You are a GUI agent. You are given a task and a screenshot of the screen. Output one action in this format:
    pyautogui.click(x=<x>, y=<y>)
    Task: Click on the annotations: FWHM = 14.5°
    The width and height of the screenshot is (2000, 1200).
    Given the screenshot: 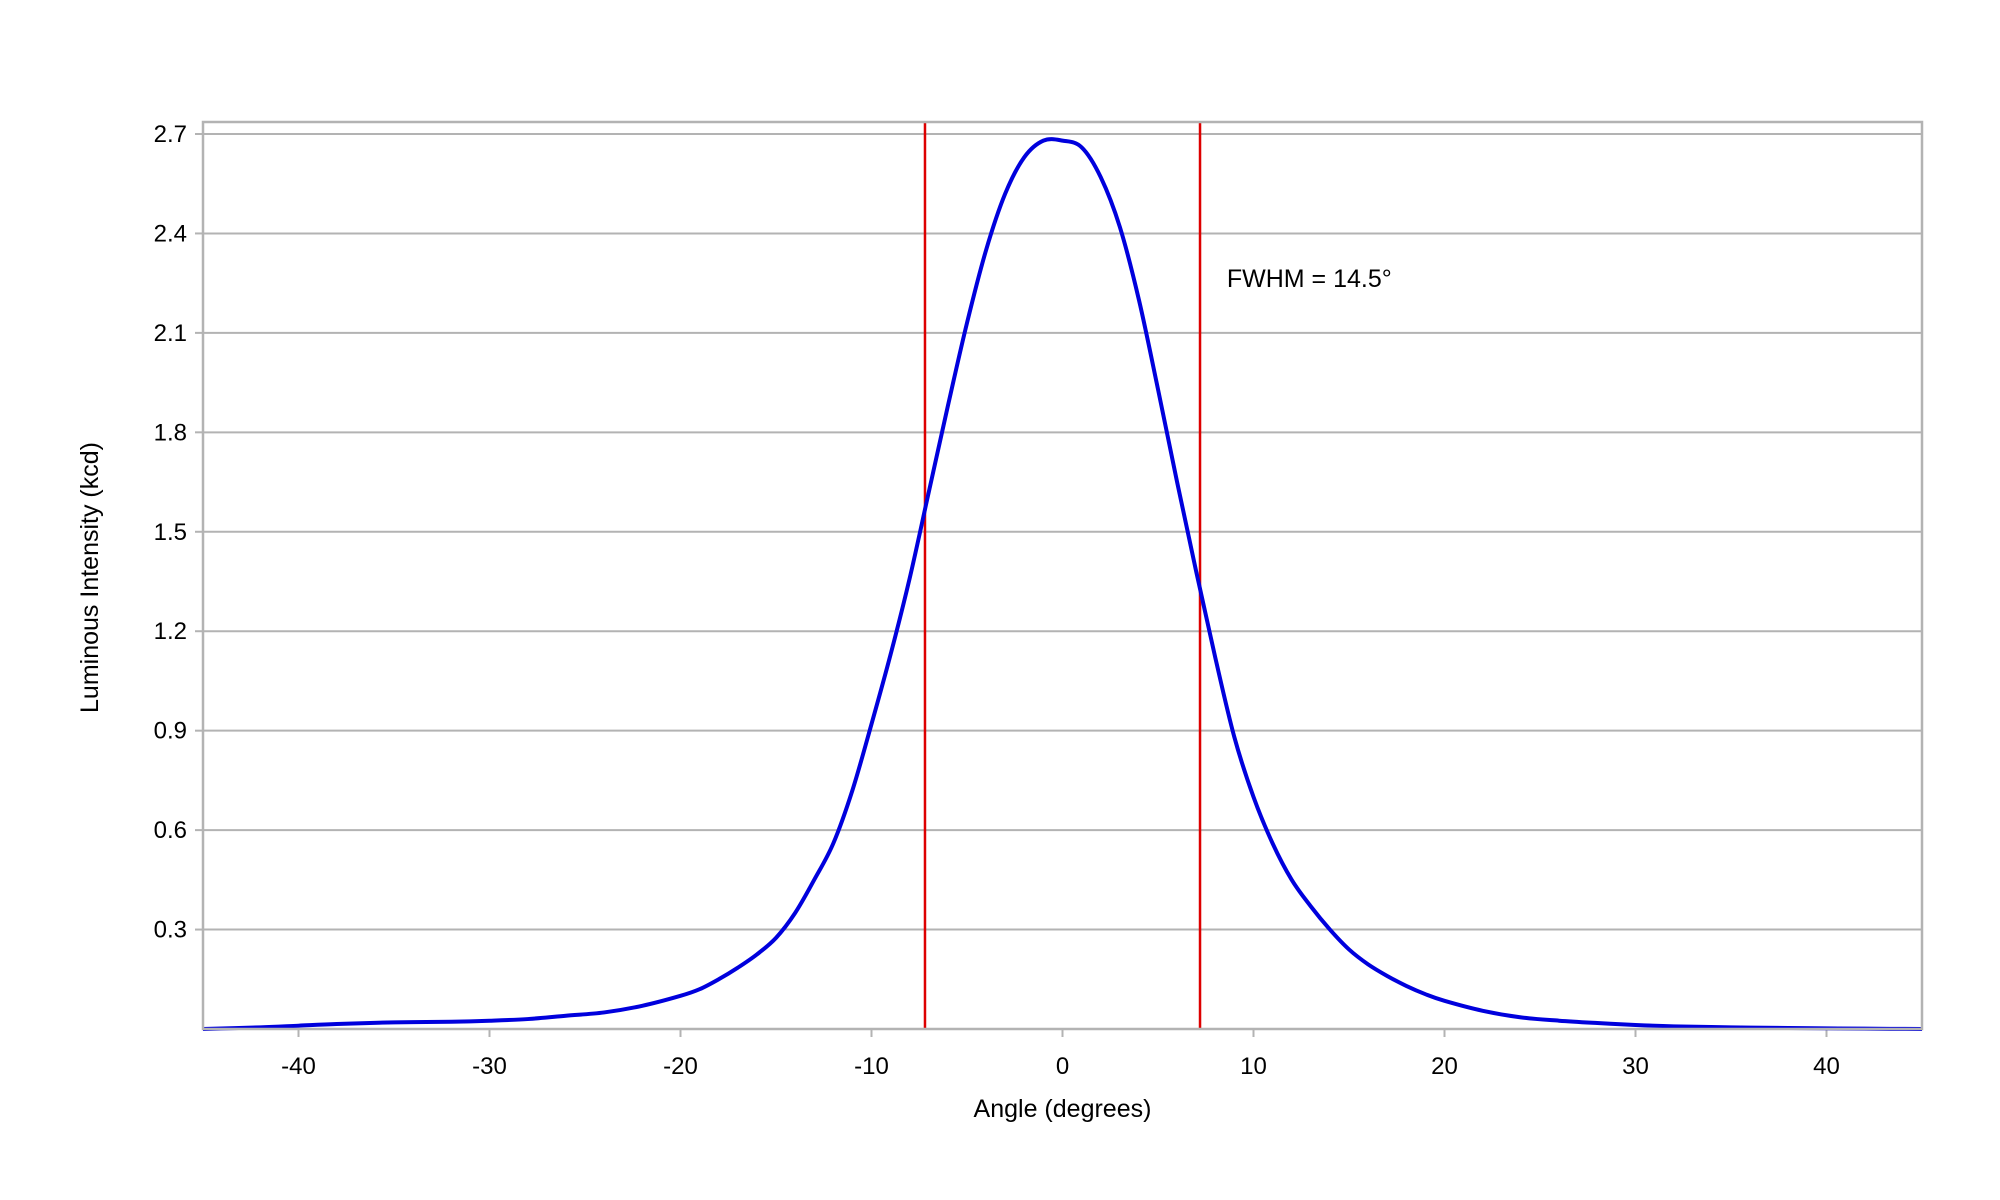 What is the action you would take?
    pyautogui.click(x=1309, y=279)
    